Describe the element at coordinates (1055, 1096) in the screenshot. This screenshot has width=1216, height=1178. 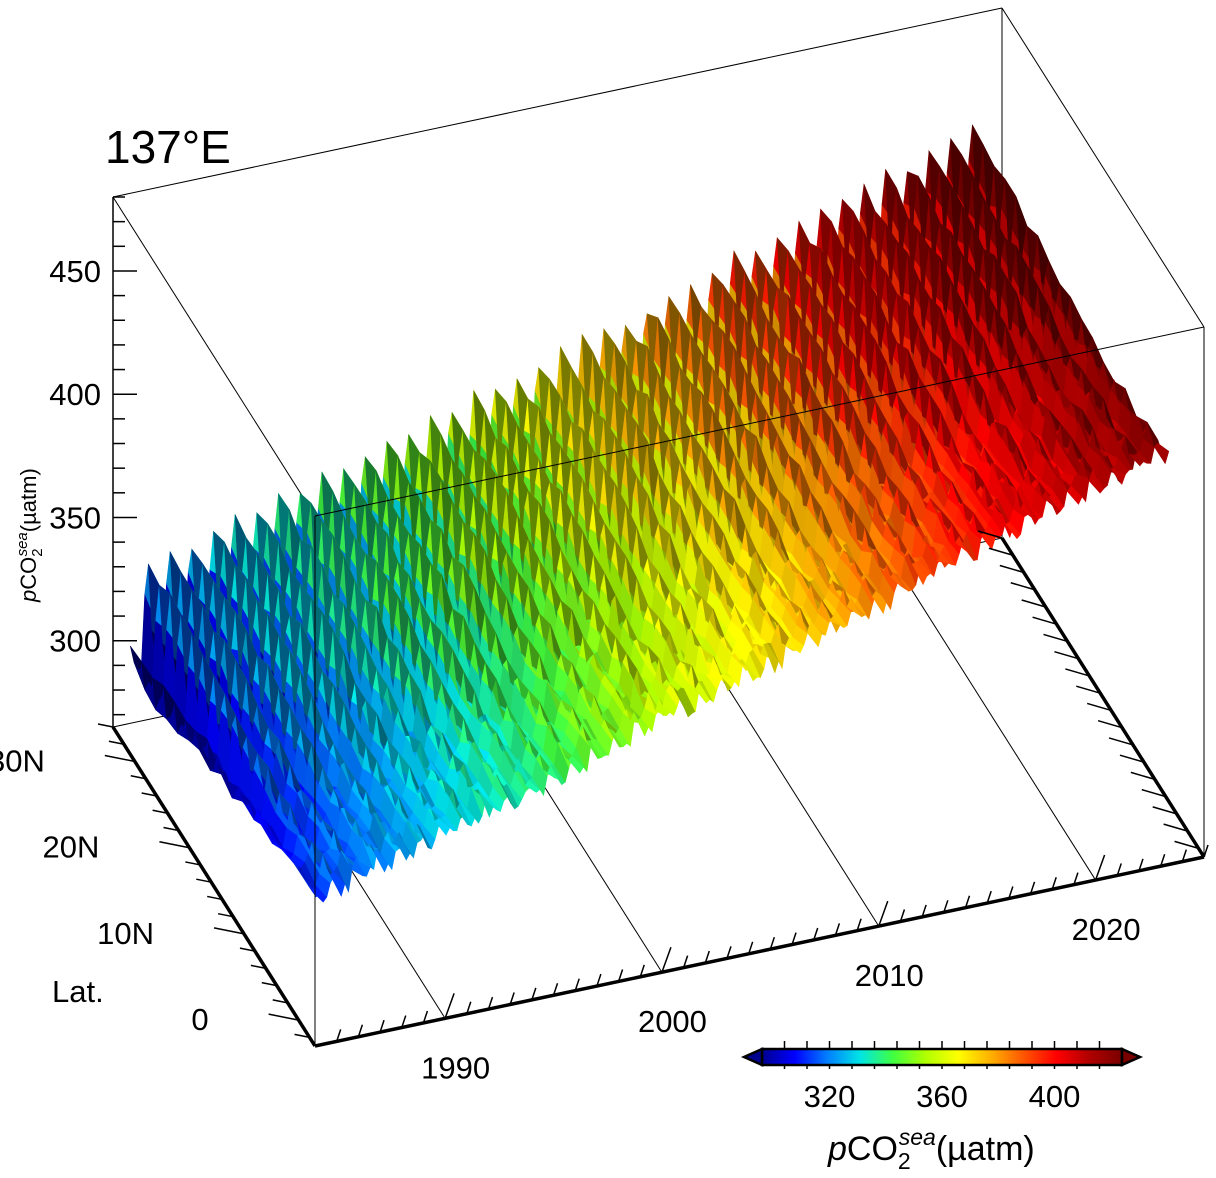
I see `colorbar-tick-label: 400` at that location.